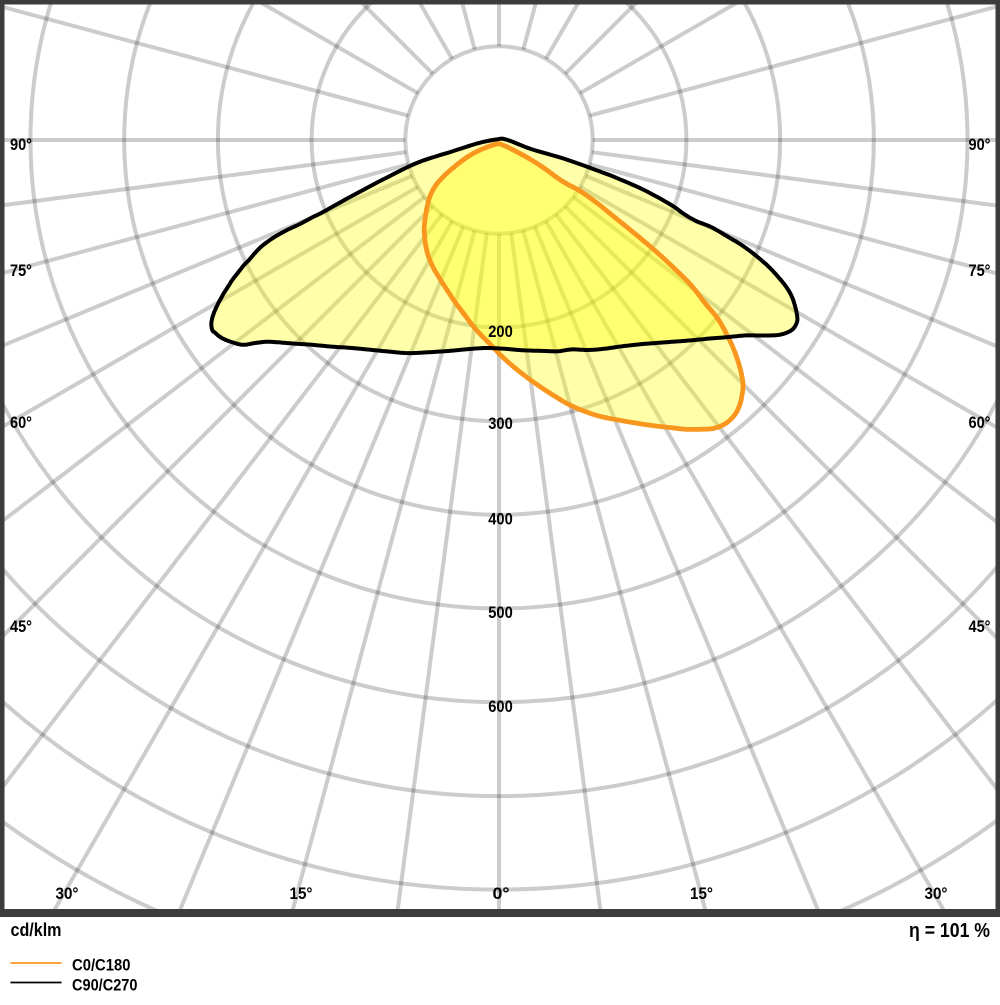 The height and width of the screenshot is (1005, 1000). Describe the element at coordinates (500, 520) in the screenshot. I see `svg-text: 400` at that location.